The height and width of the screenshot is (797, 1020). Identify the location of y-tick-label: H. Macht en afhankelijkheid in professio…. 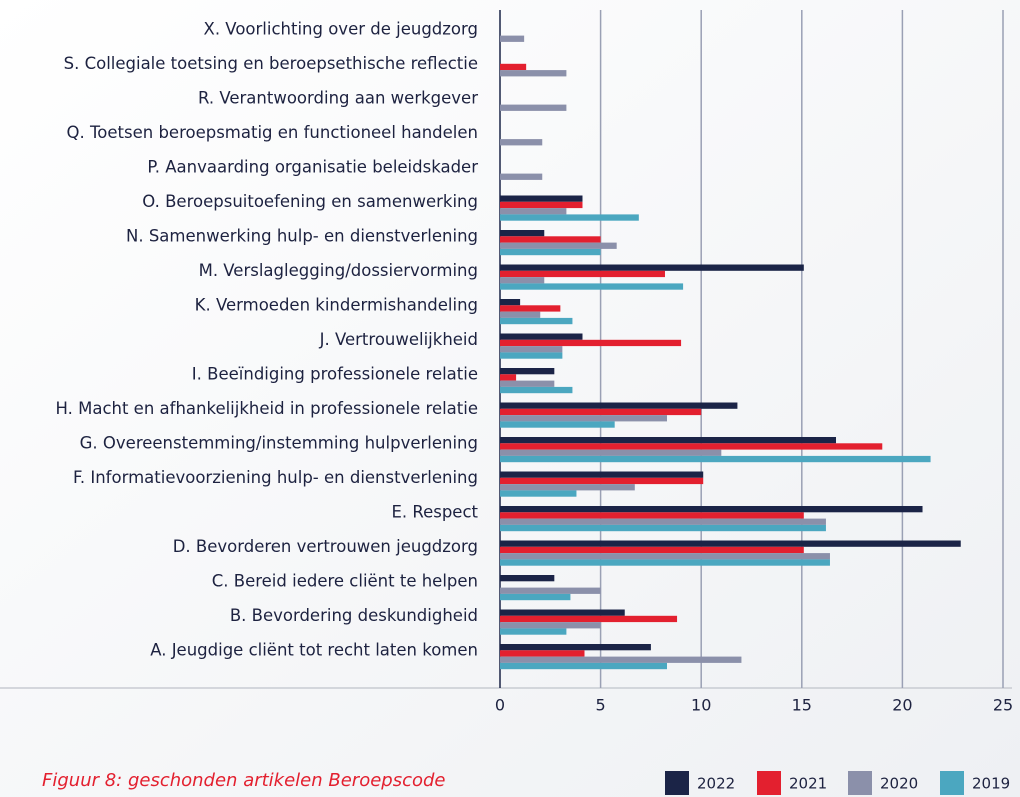
(266, 408).